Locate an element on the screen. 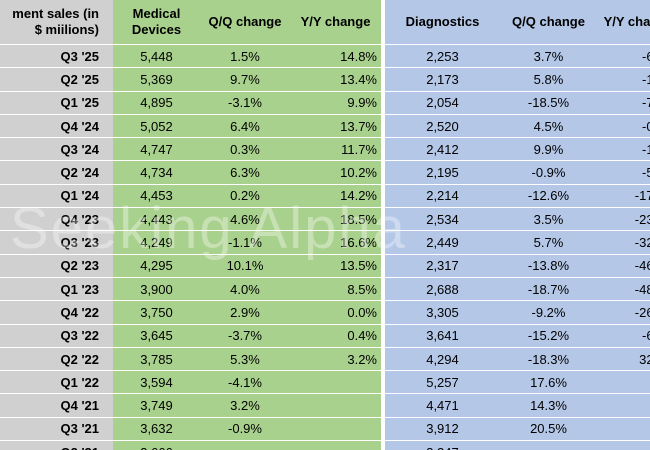 The width and height of the screenshot is (650, 450). cell: 3,900 is located at coordinates (156, 289).